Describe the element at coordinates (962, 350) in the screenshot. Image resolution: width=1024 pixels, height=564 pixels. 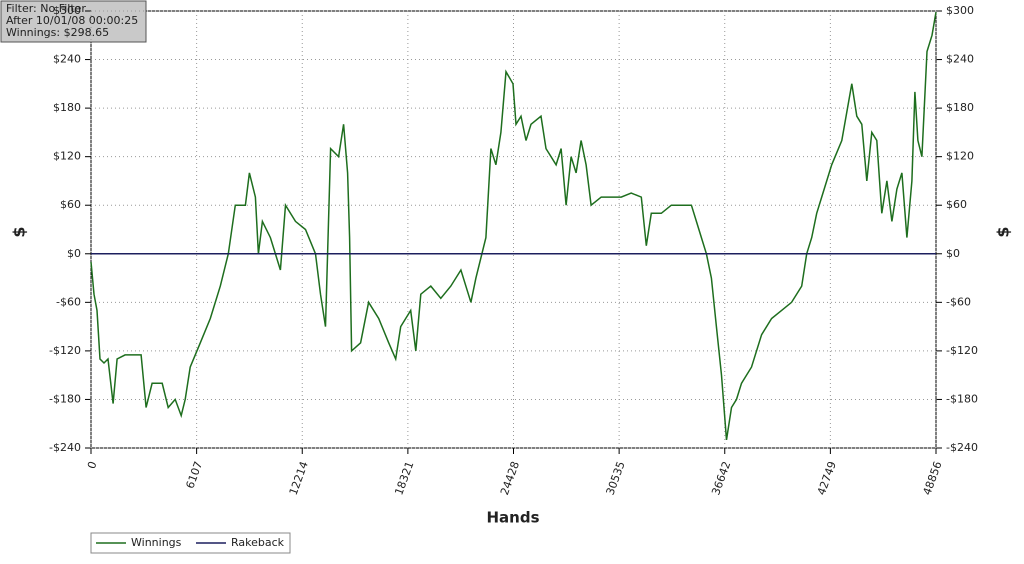
I see `y2-tick-label: -$120` at that location.